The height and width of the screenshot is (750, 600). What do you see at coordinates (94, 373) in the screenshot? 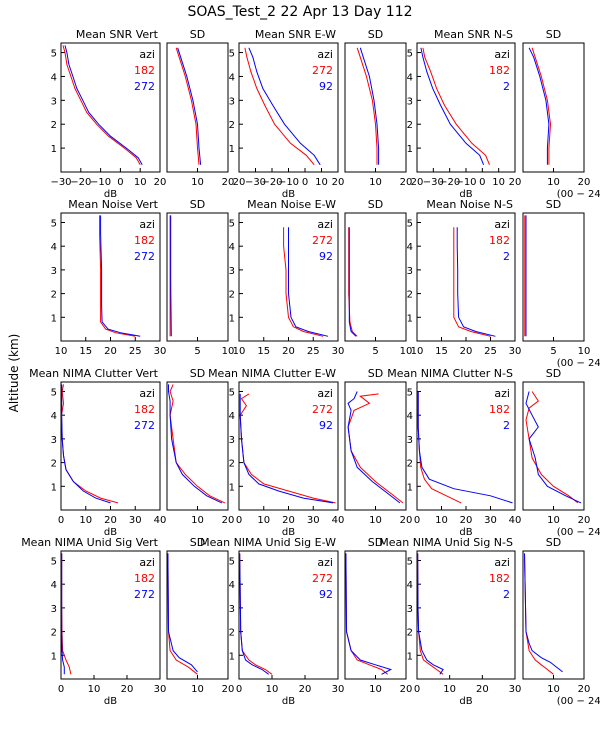
I see `panel-title: Mean NIMA Clutter Vert` at bounding box center [94, 373].